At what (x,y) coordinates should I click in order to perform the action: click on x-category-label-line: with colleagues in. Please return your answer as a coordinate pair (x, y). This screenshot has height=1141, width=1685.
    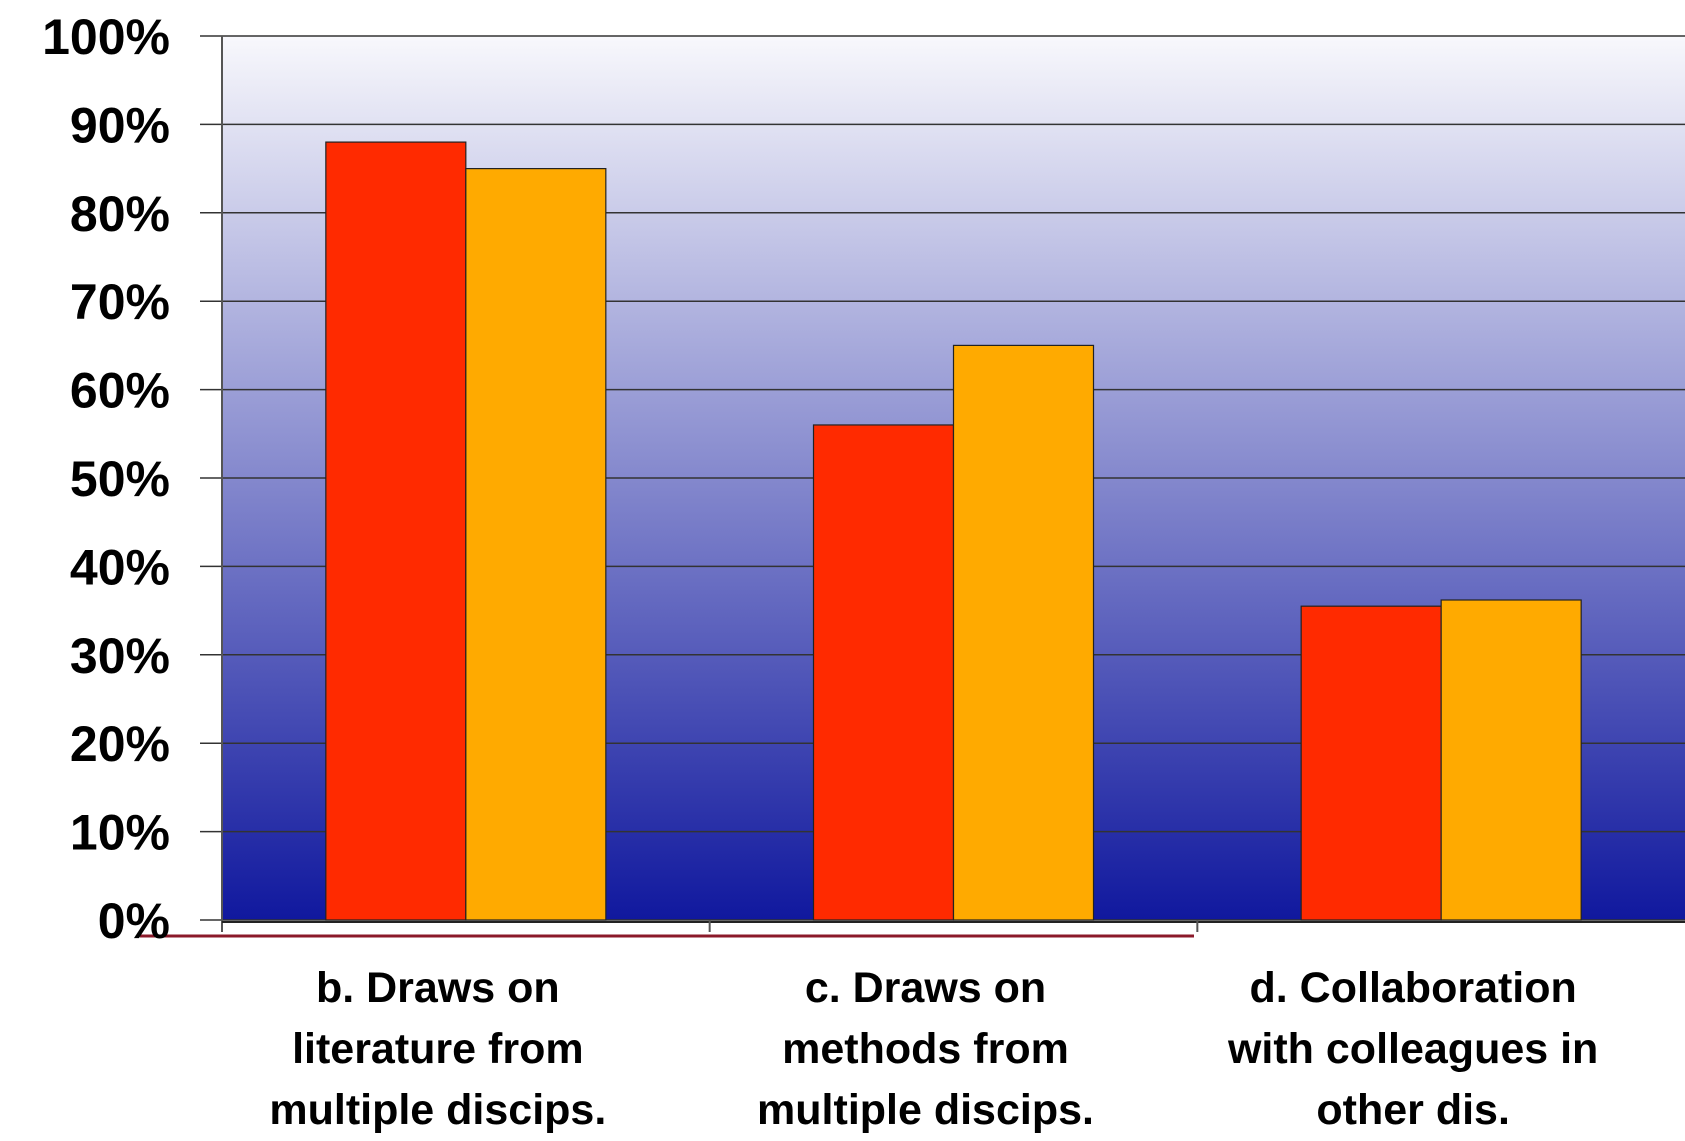
    Looking at the image, I should click on (1413, 1049).